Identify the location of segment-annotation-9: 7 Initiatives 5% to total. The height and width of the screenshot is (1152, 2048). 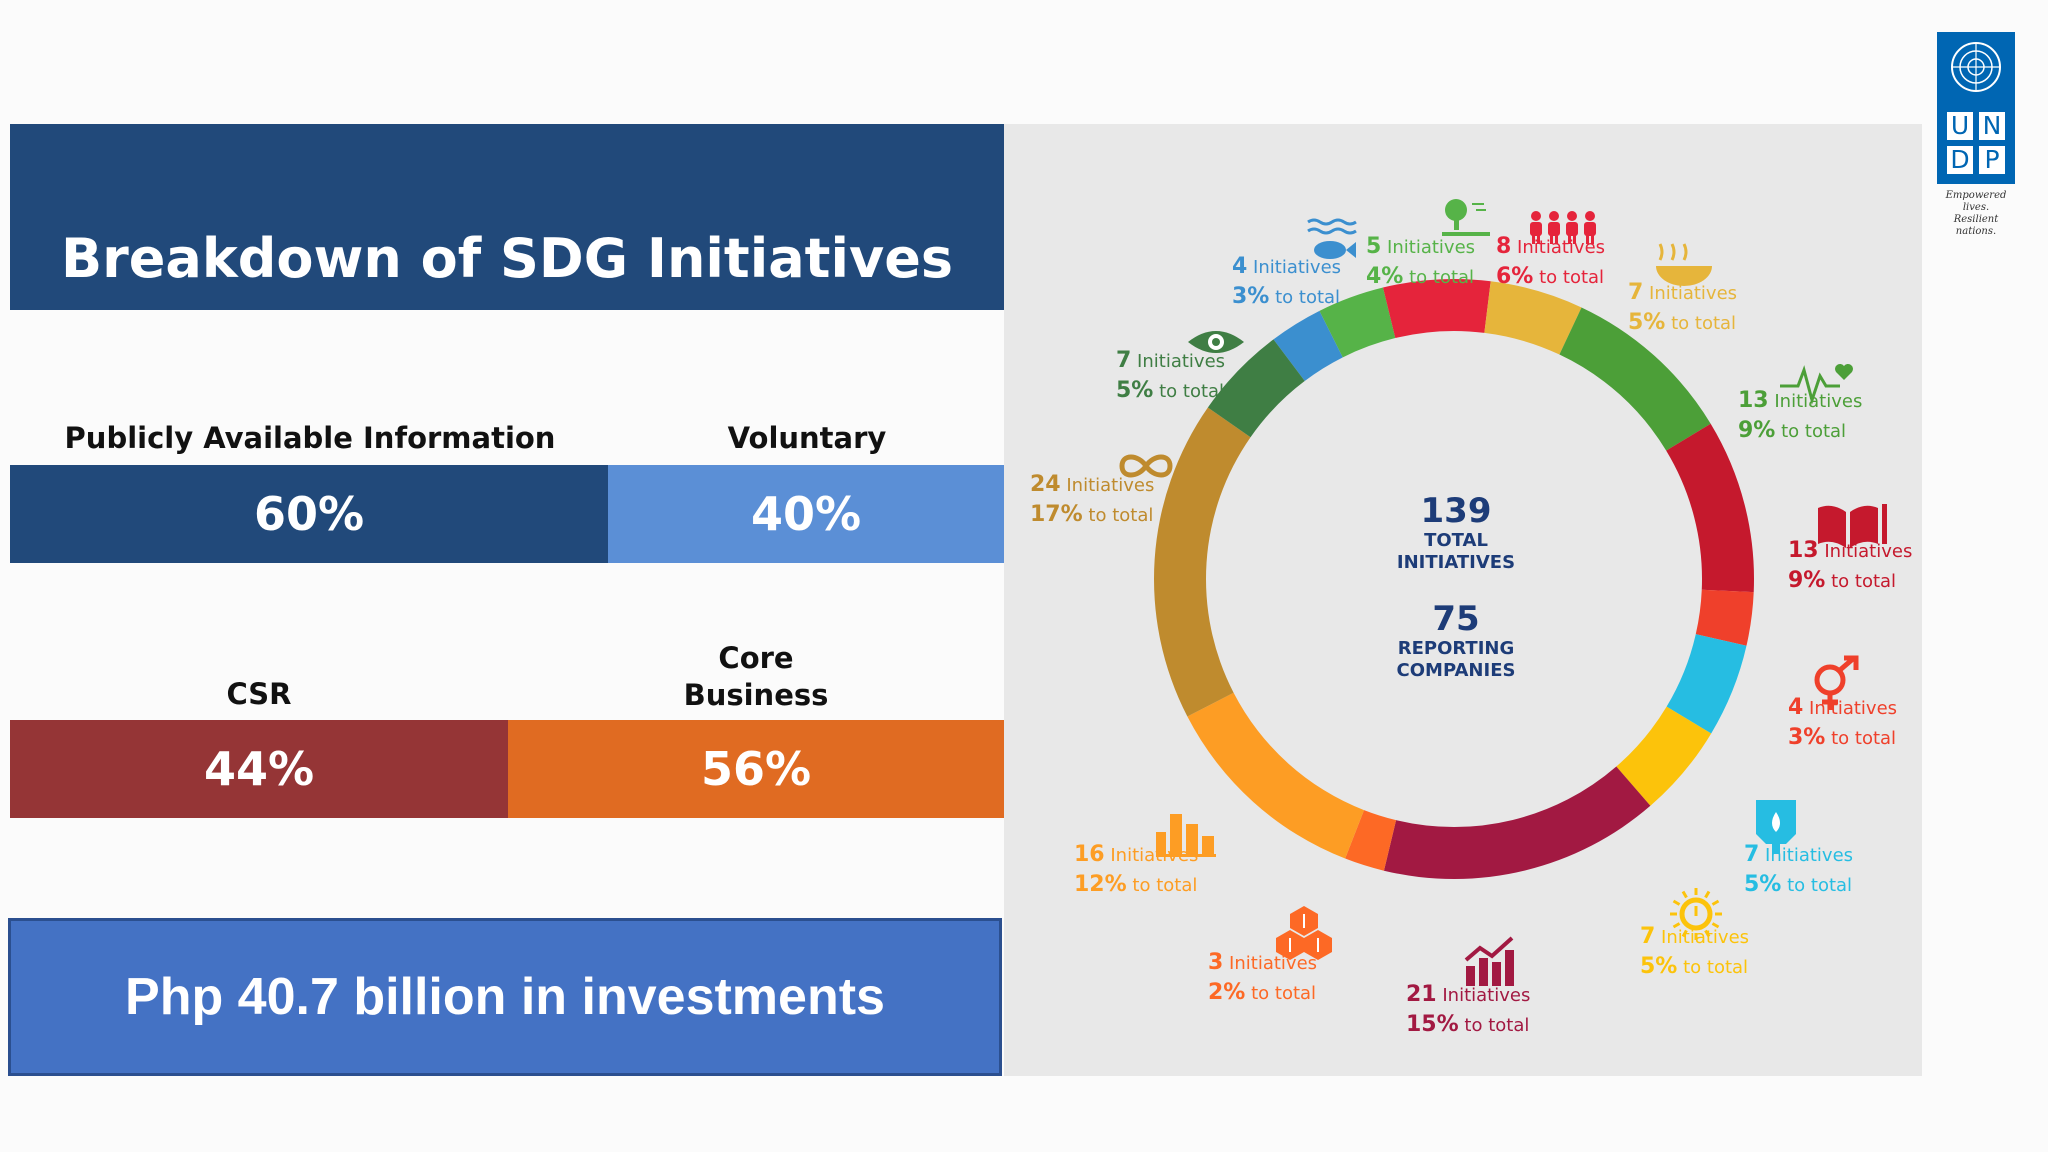
(1694, 952).